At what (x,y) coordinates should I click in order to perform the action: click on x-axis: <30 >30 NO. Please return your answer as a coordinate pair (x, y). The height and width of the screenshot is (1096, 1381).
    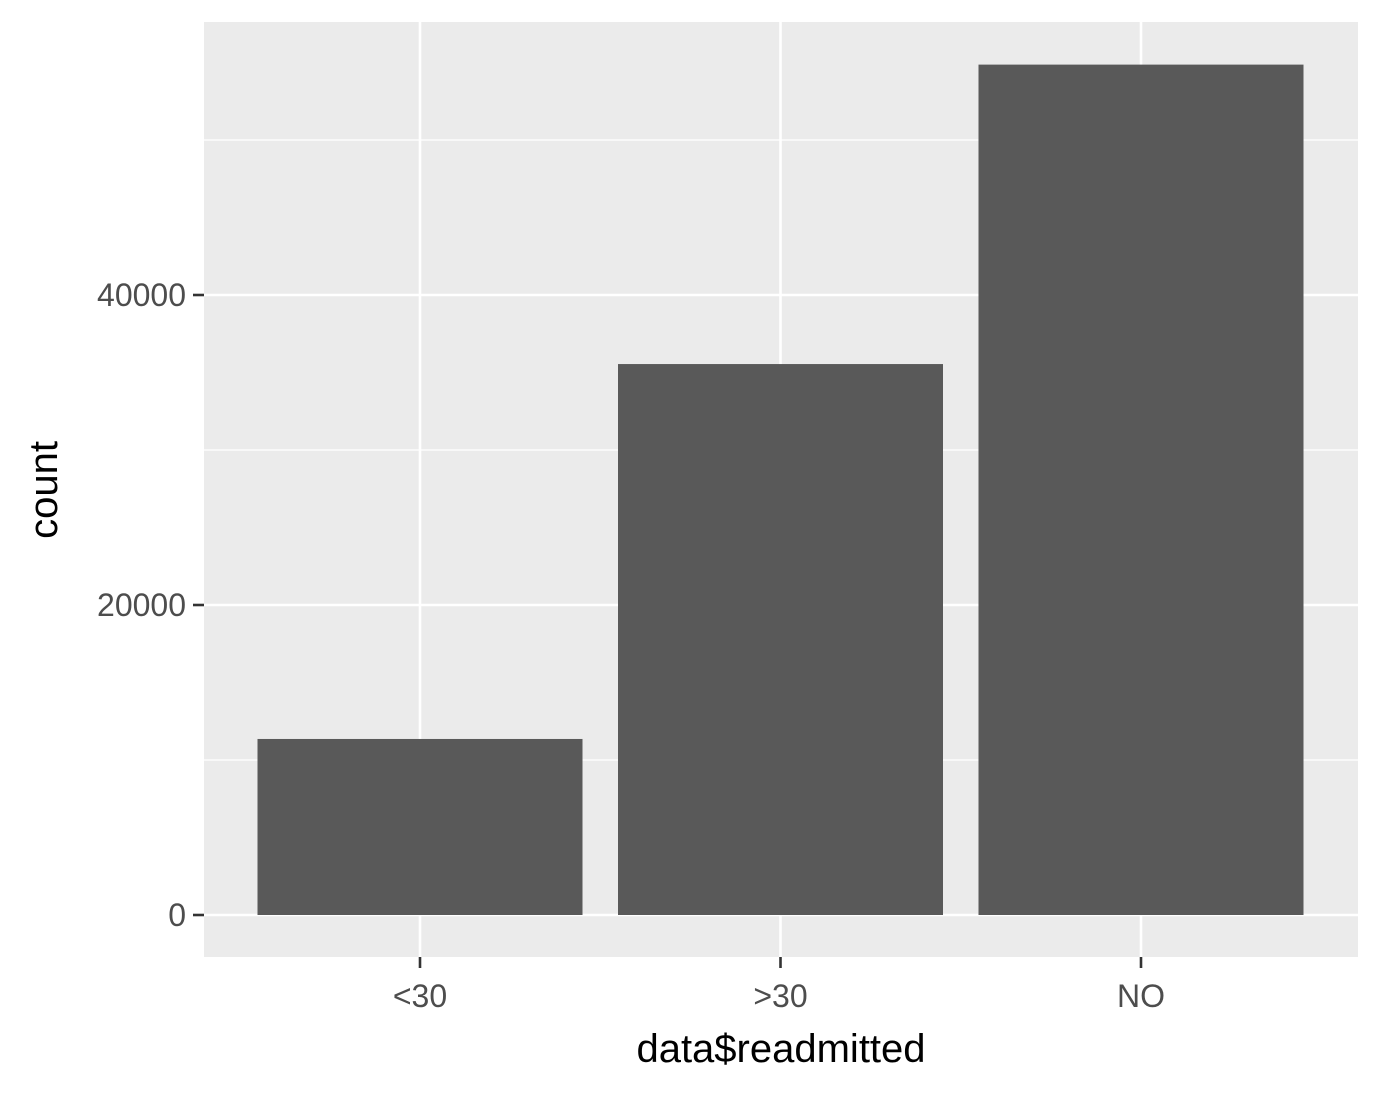
    Looking at the image, I should click on (779, 985).